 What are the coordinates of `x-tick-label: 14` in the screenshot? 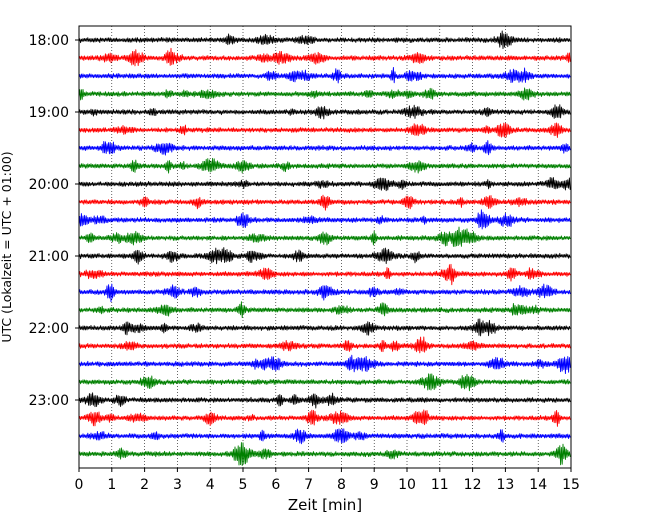 It's located at (538, 485).